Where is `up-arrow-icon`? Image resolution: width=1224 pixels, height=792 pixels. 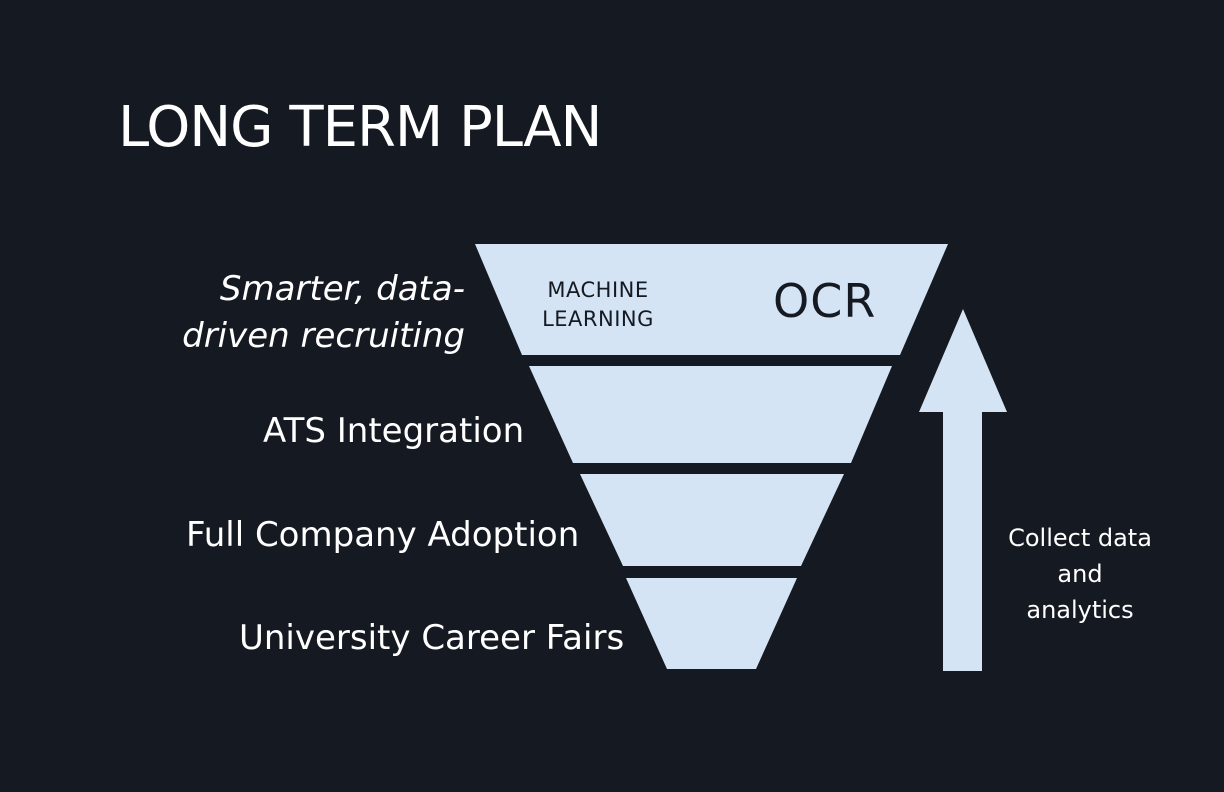 up-arrow-icon is located at coordinates (963, 490).